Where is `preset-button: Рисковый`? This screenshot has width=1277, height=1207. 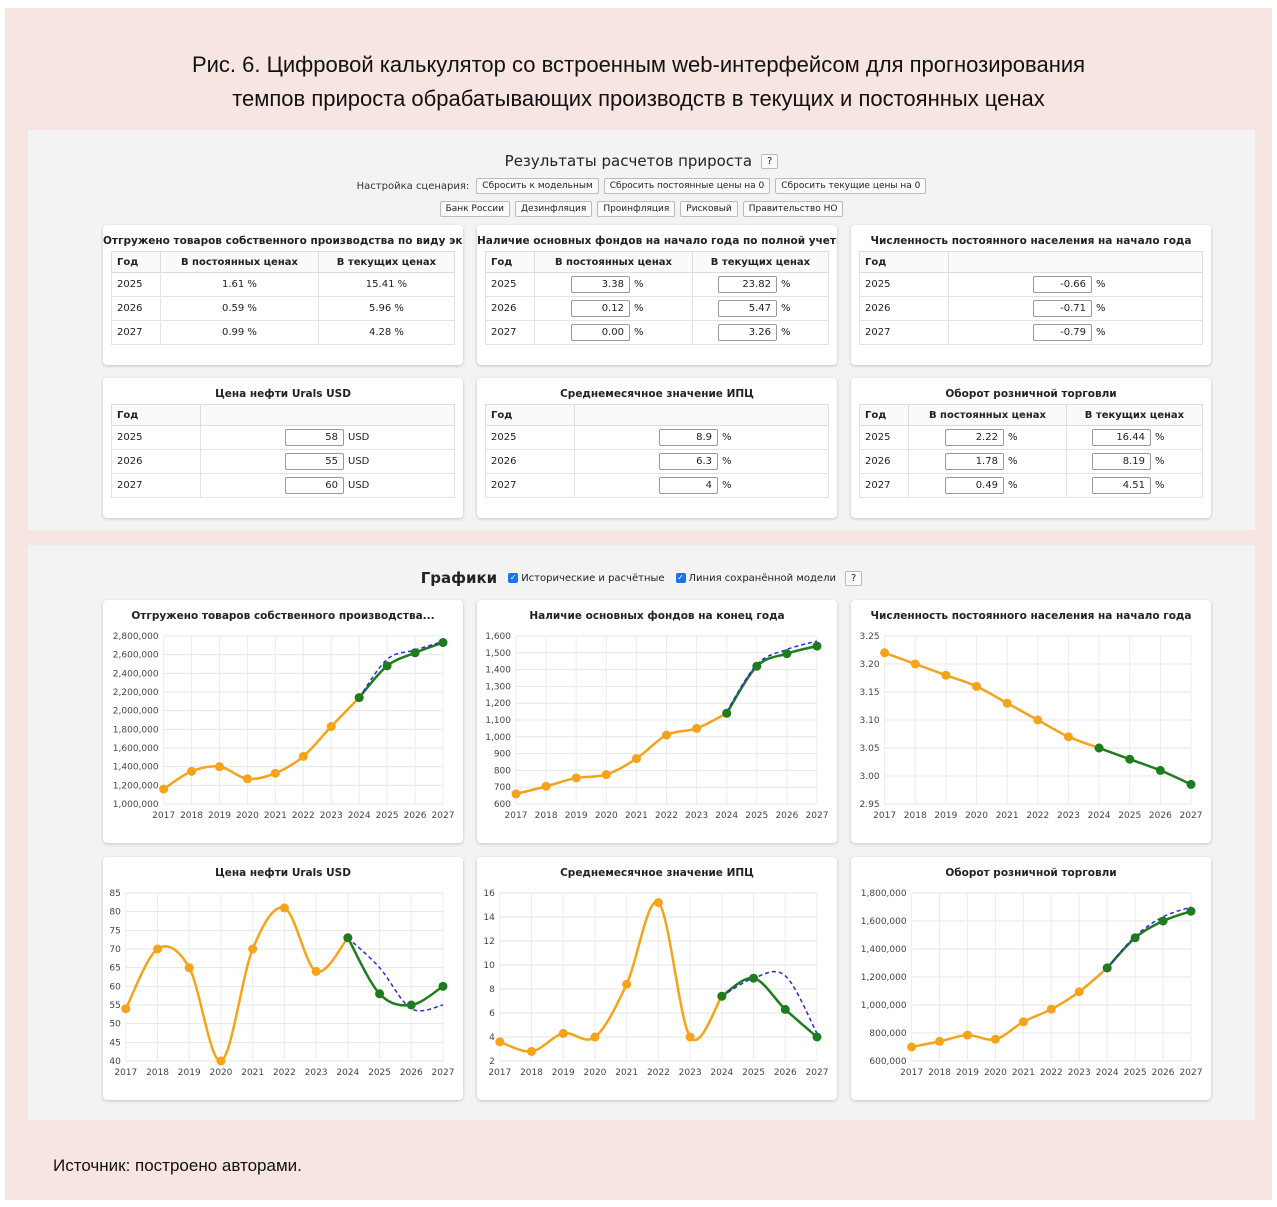
preset-button: Рисковый is located at coordinates (709, 209).